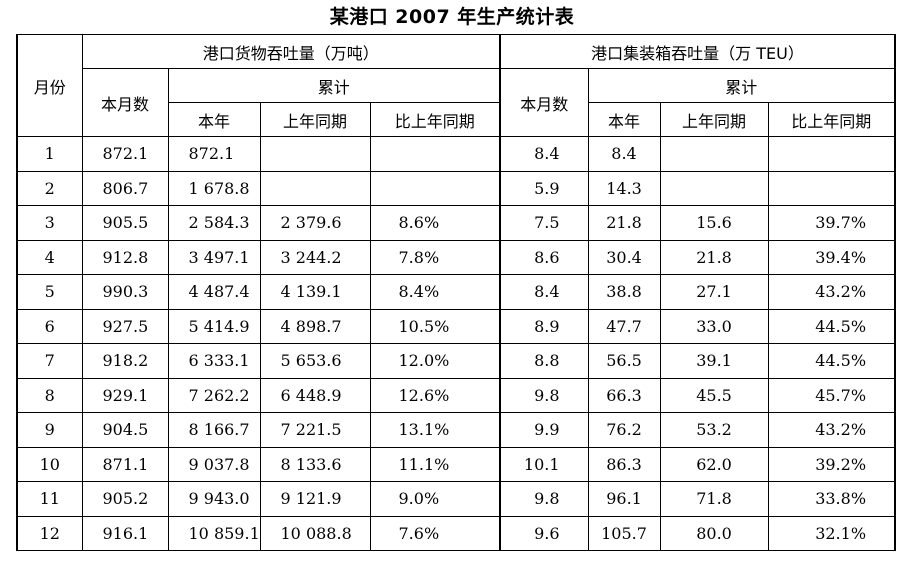  Describe the element at coordinates (435, 361) in the screenshot. I see `cargo-pct-cell: 12.0%` at that location.